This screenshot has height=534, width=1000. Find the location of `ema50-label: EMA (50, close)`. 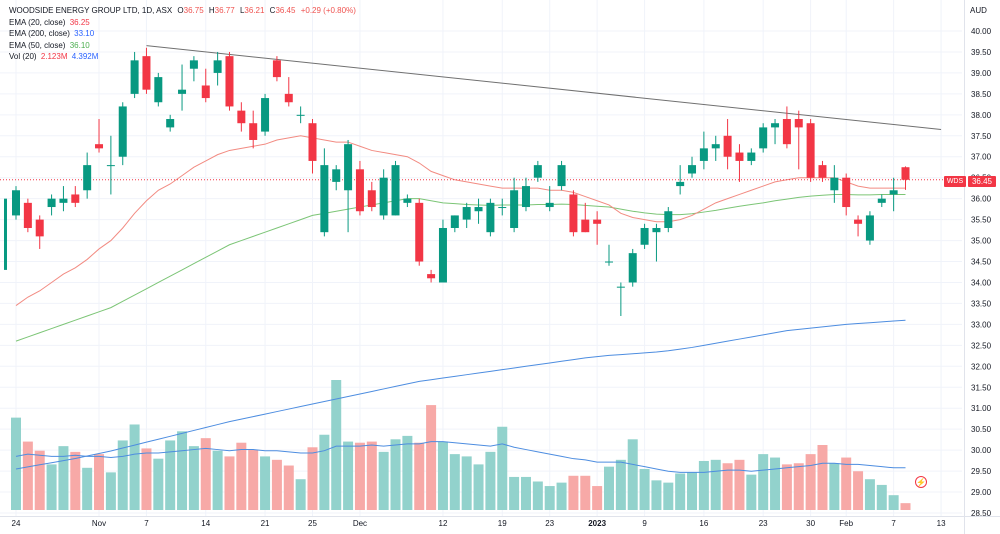

ema50-label: EMA (50, close) is located at coordinates (37, 45).